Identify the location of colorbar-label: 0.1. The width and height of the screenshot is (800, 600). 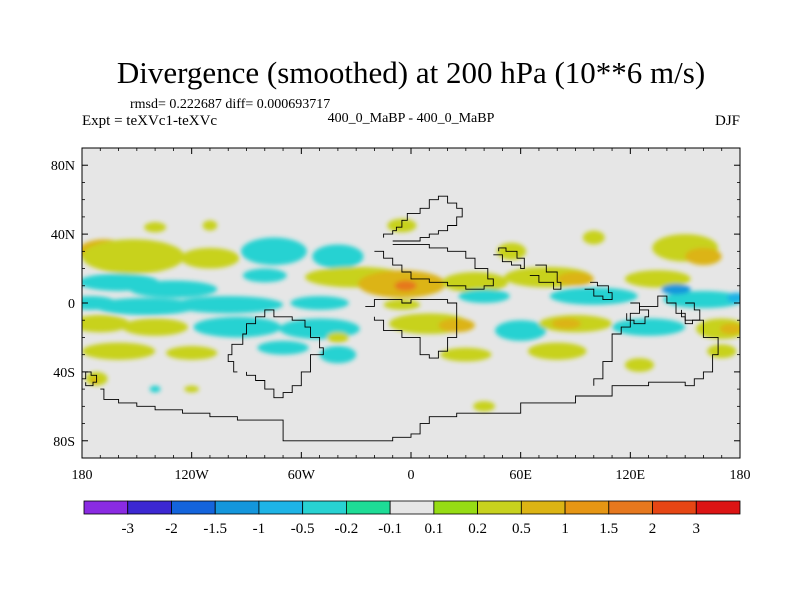
(433, 529).